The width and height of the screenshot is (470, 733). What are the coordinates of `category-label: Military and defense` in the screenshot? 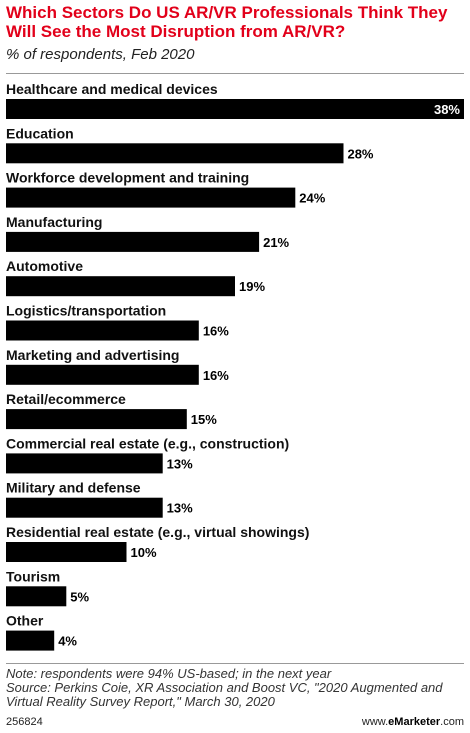 It's located at (73, 488).